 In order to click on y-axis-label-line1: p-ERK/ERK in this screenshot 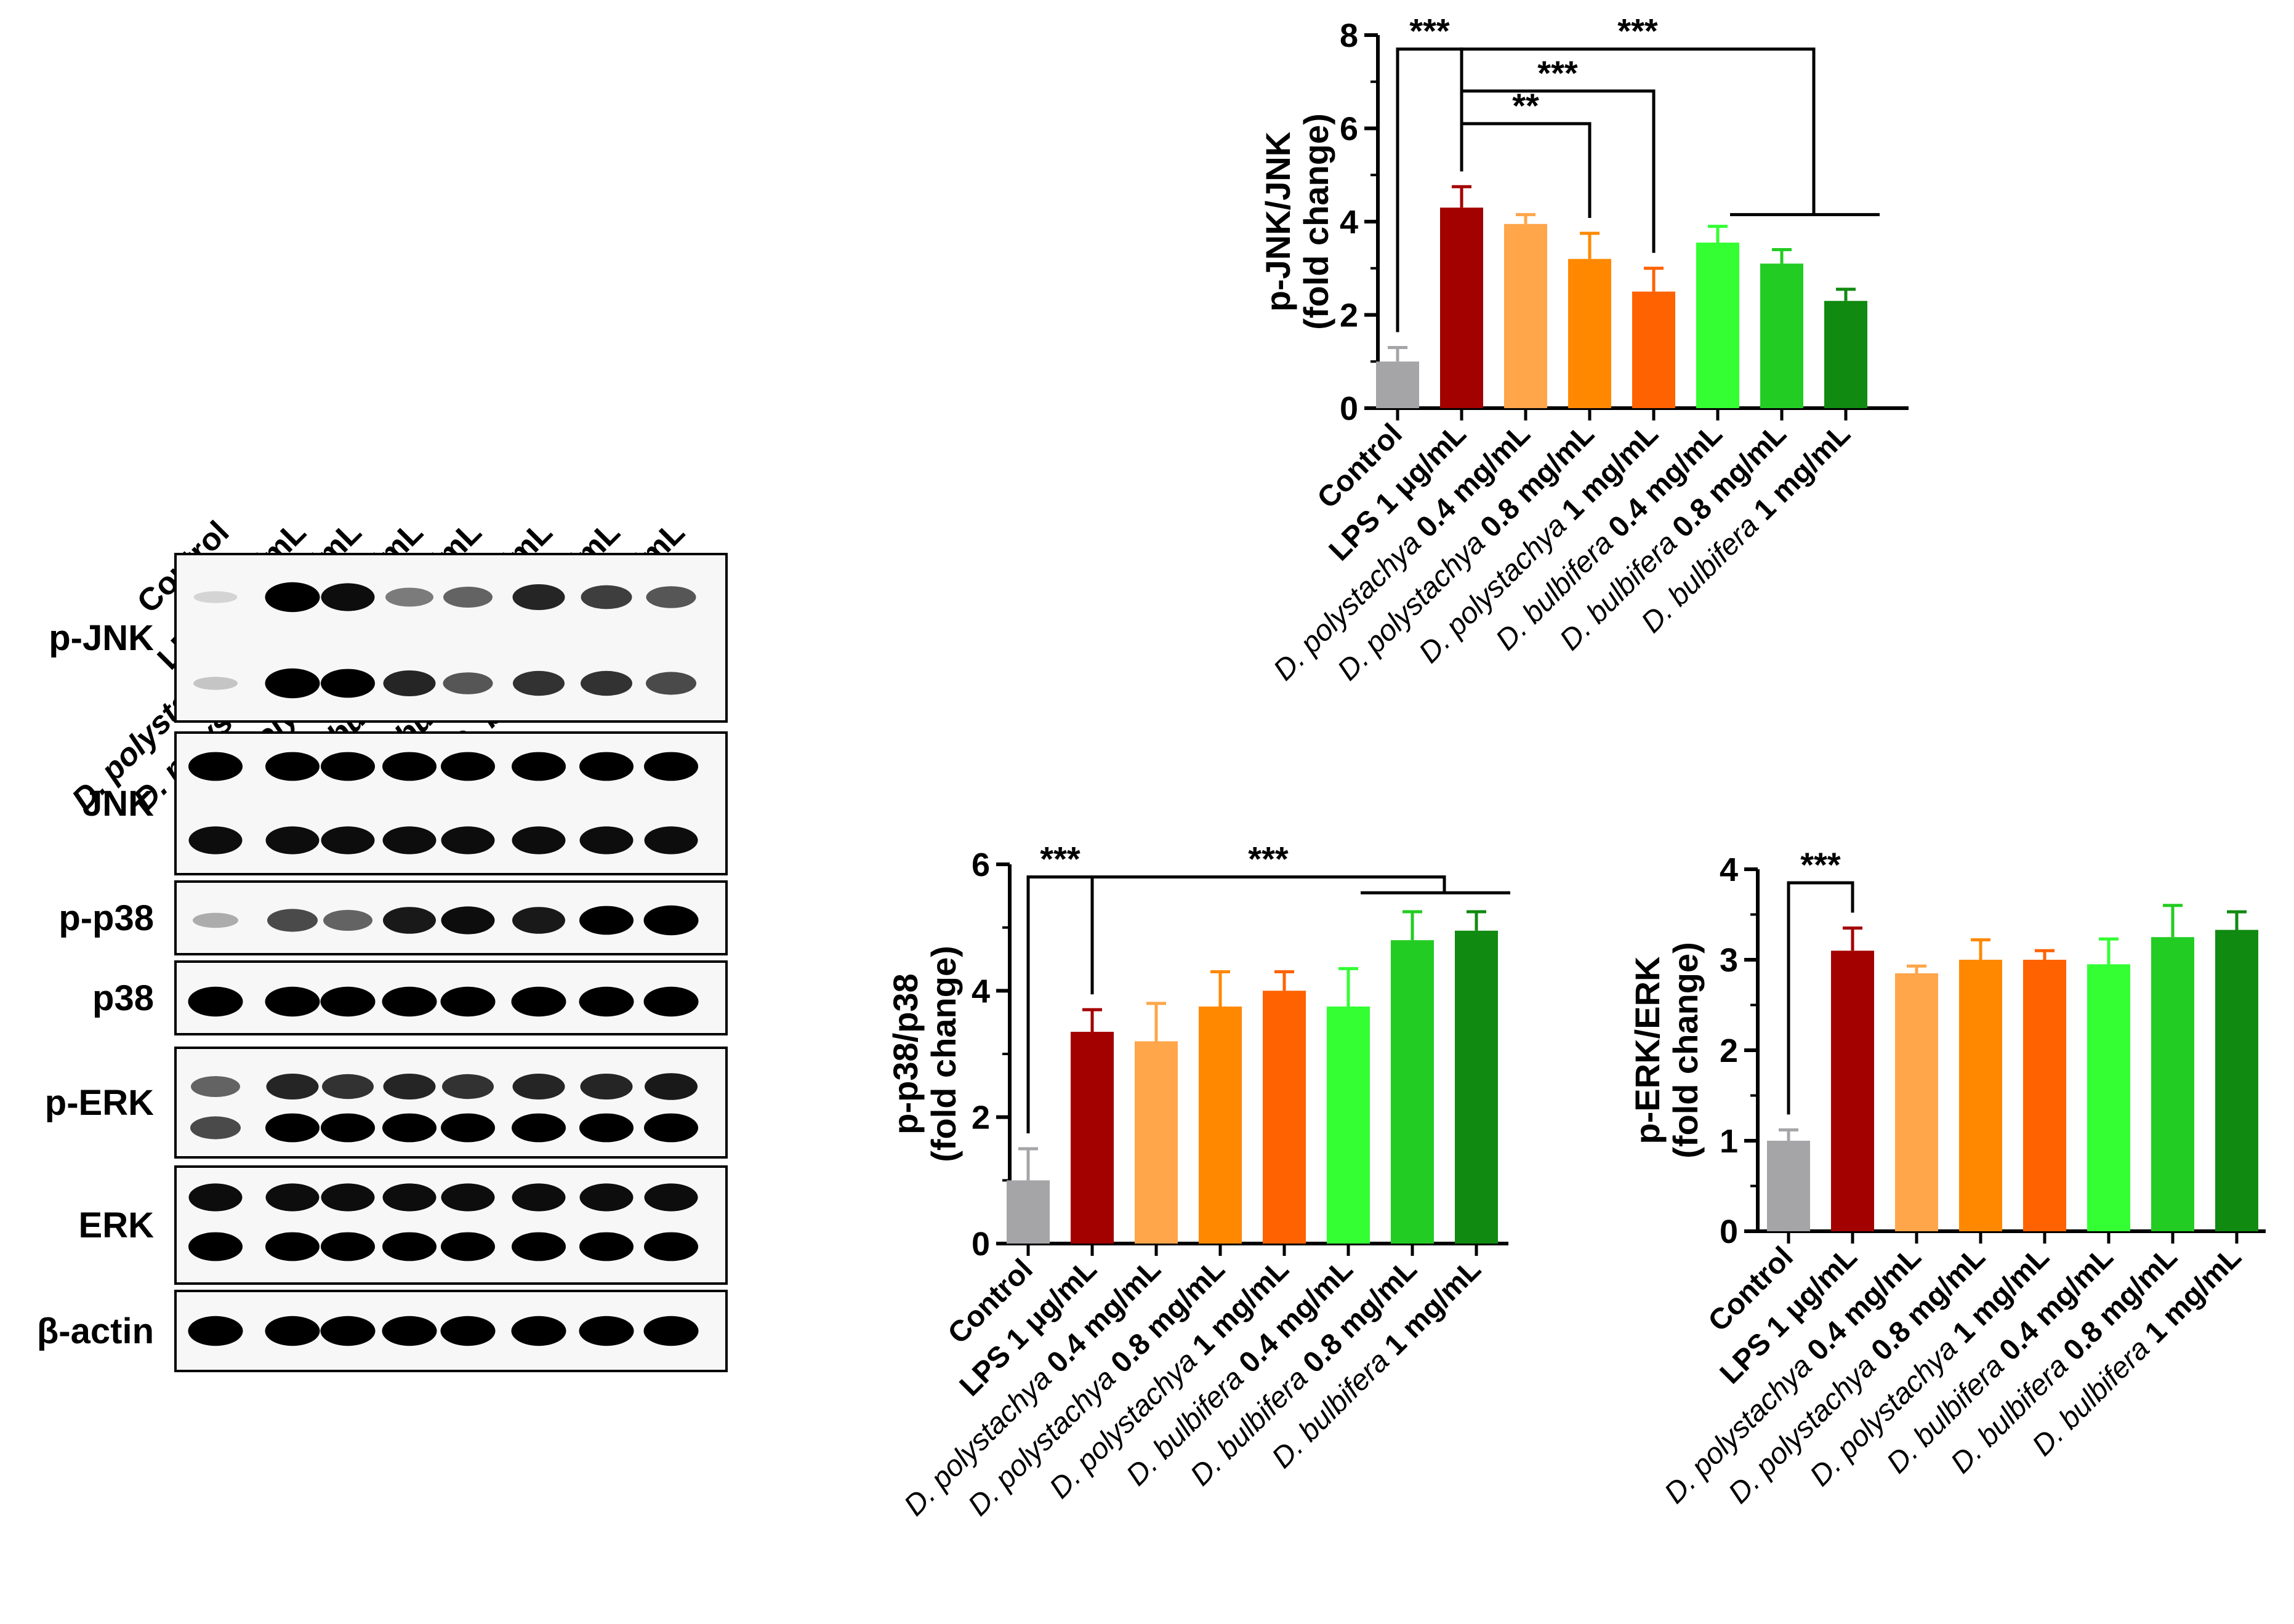, I will do `click(1647, 1050)`.